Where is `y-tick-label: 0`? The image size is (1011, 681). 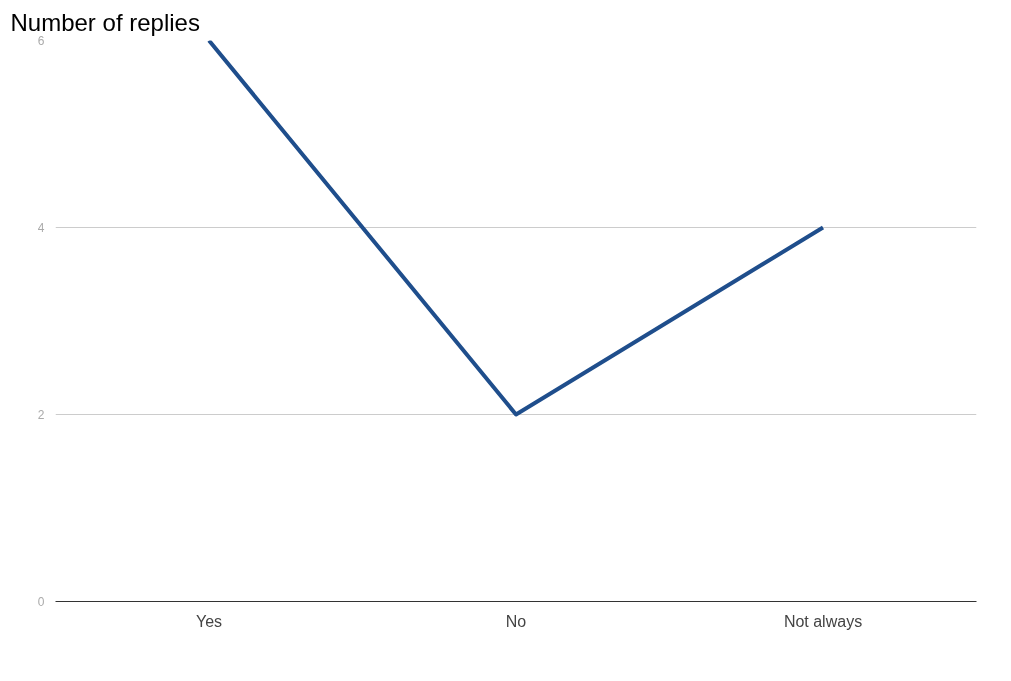
y-tick-label: 0 is located at coordinates (41, 602).